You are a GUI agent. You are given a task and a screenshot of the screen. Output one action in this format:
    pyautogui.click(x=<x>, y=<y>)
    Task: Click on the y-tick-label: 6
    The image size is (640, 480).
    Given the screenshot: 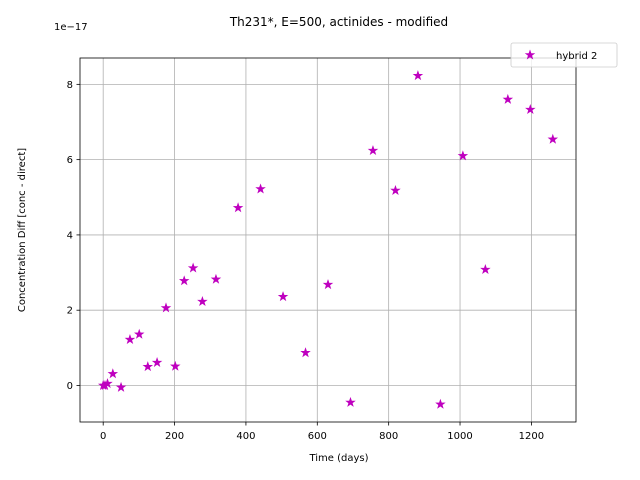 What is the action you would take?
    pyautogui.click(x=70, y=160)
    